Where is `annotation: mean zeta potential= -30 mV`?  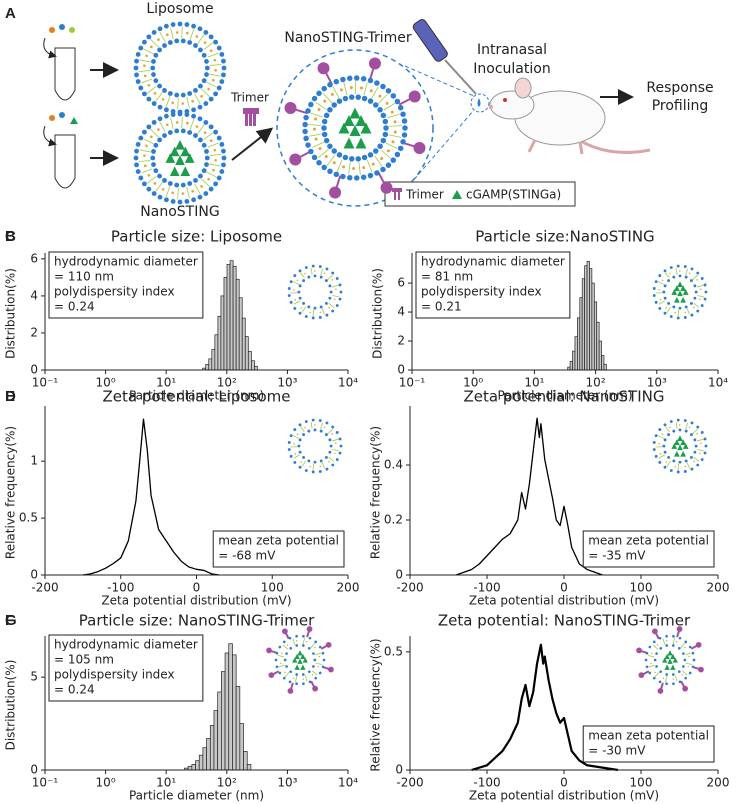
annotation: mean zeta potential= -30 mV is located at coordinates (648, 744).